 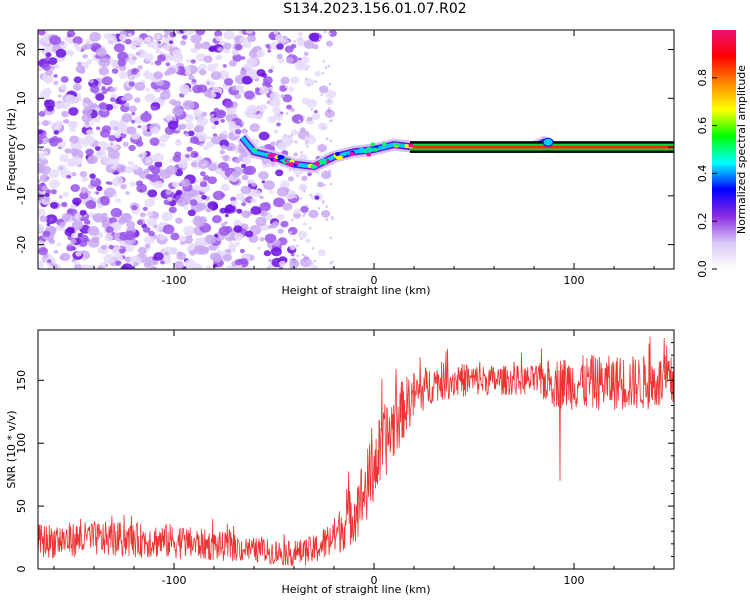 What do you see at coordinates (324, 162) in the screenshot?
I see `signal-blob` at bounding box center [324, 162].